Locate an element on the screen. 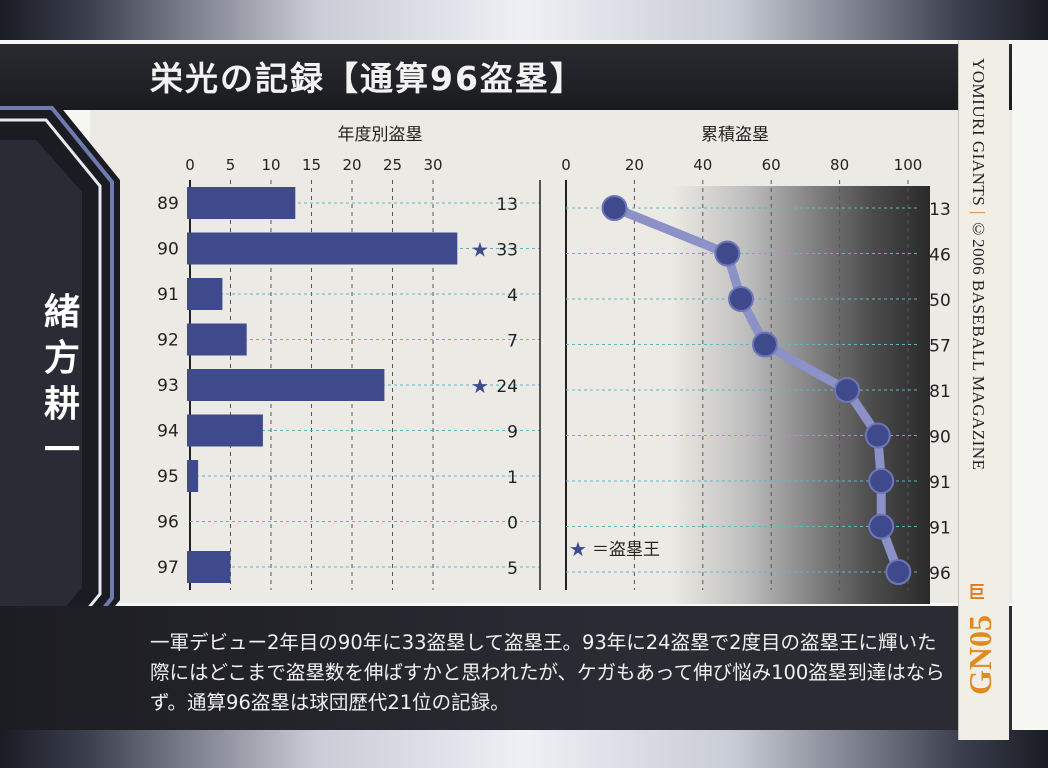 The width and height of the screenshot is (1048, 768). title-bar is located at coordinates (506, 77).